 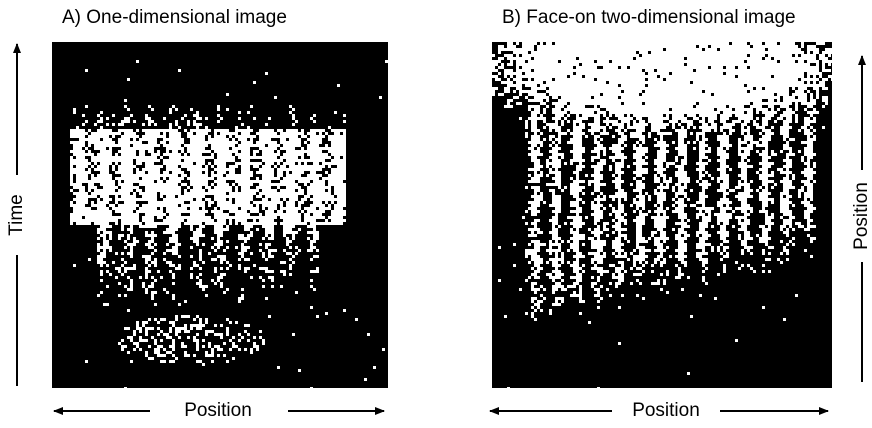 I want to click on panel-title: B) Face-on two-dimensional image, so click(x=649, y=17).